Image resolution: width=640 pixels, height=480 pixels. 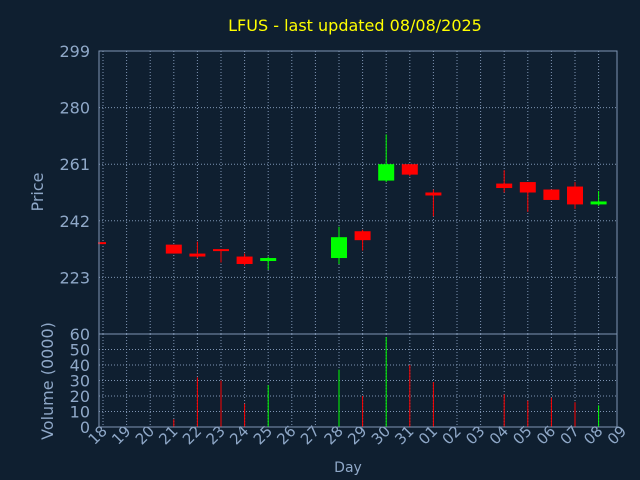 I want to click on volume-tick-label: 50, so click(x=80, y=350).